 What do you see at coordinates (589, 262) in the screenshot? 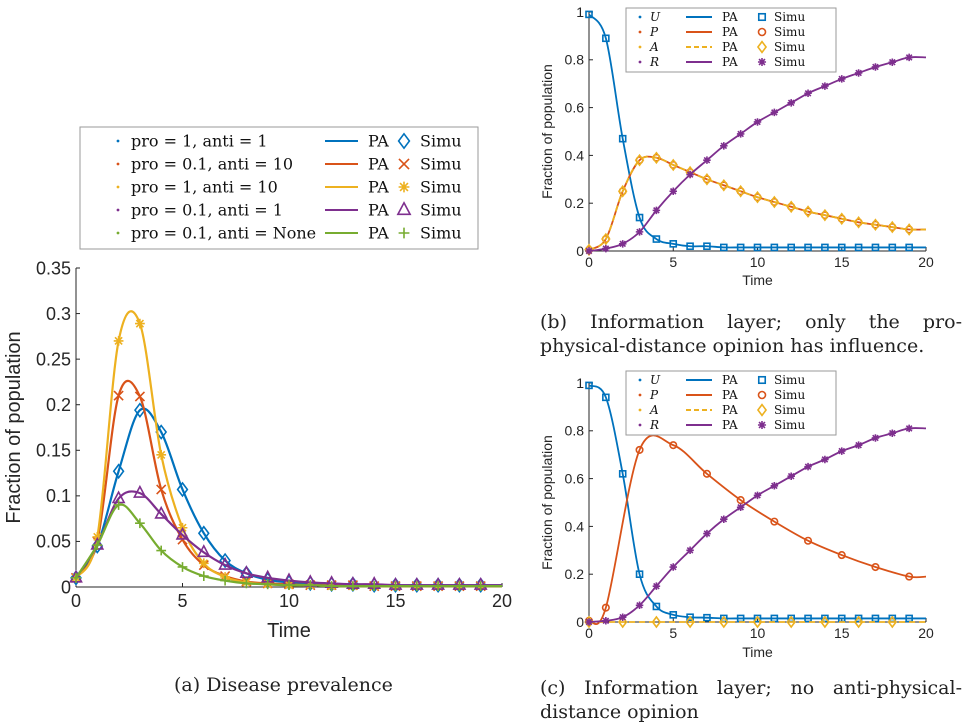
I see `x-tick-label: 0` at bounding box center [589, 262].